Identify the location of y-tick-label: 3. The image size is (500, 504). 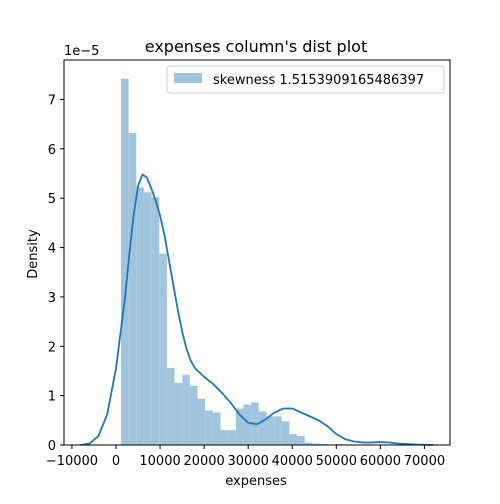
(52, 298).